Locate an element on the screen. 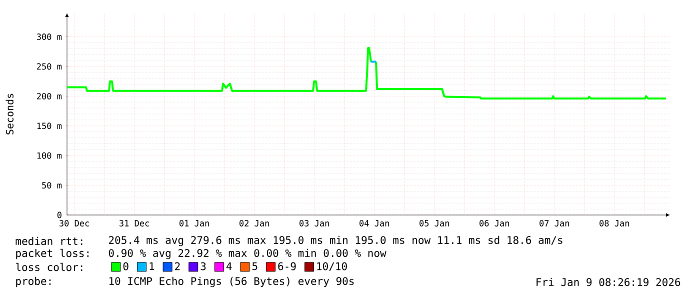 The width and height of the screenshot is (697, 297). x-tick-label: 02 Jan is located at coordinates (254, 223).